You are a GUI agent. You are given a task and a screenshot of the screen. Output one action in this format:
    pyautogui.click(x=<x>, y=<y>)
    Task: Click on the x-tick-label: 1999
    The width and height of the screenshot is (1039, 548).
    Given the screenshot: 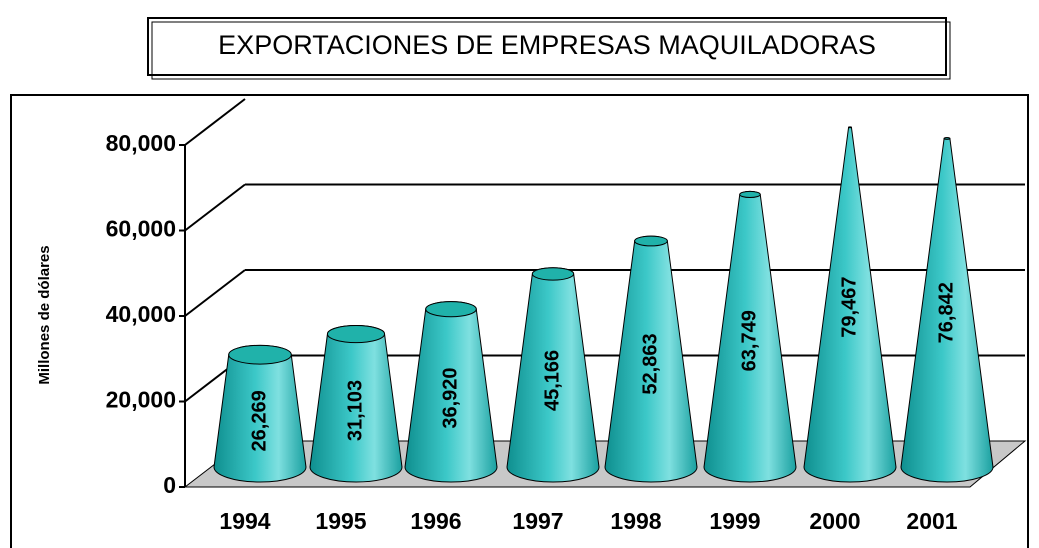 What is the action you would take?
    pyautogui.click(x=734, y=521)
    